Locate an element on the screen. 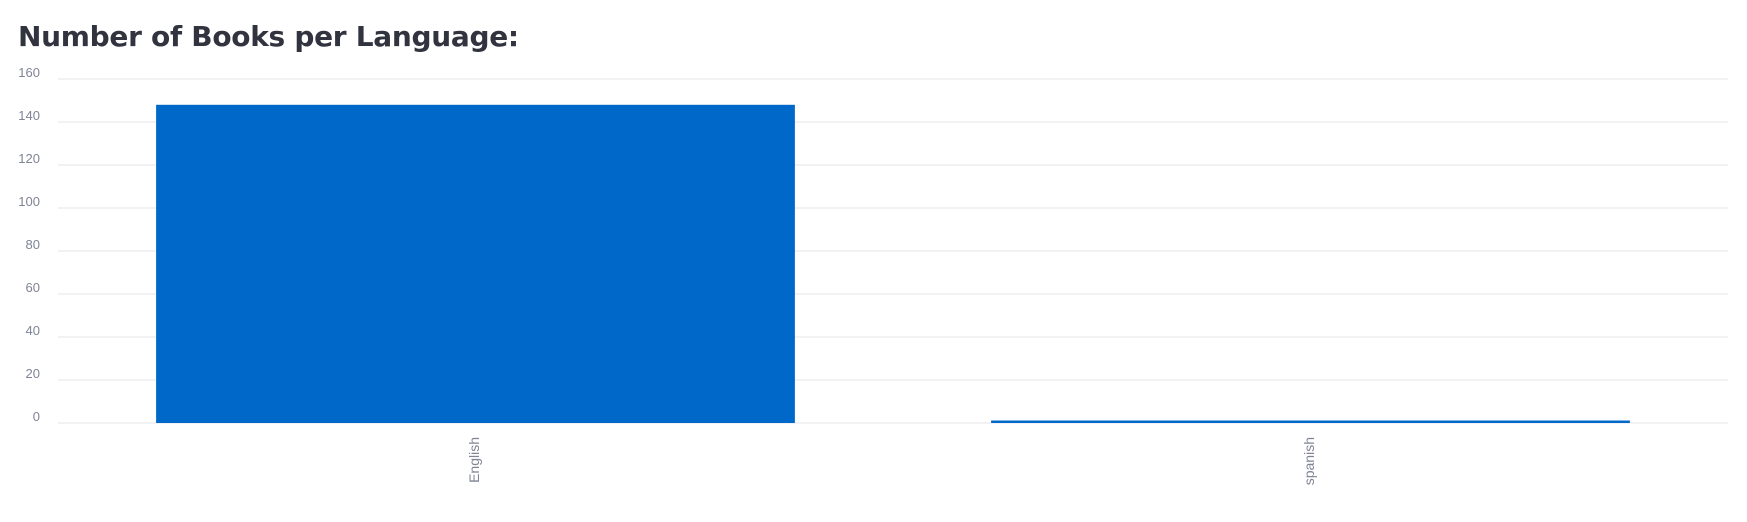 The width and height of the screenshot is (1747, 522). y-tick-label-20: 20 is located at coordinates (33, 373).